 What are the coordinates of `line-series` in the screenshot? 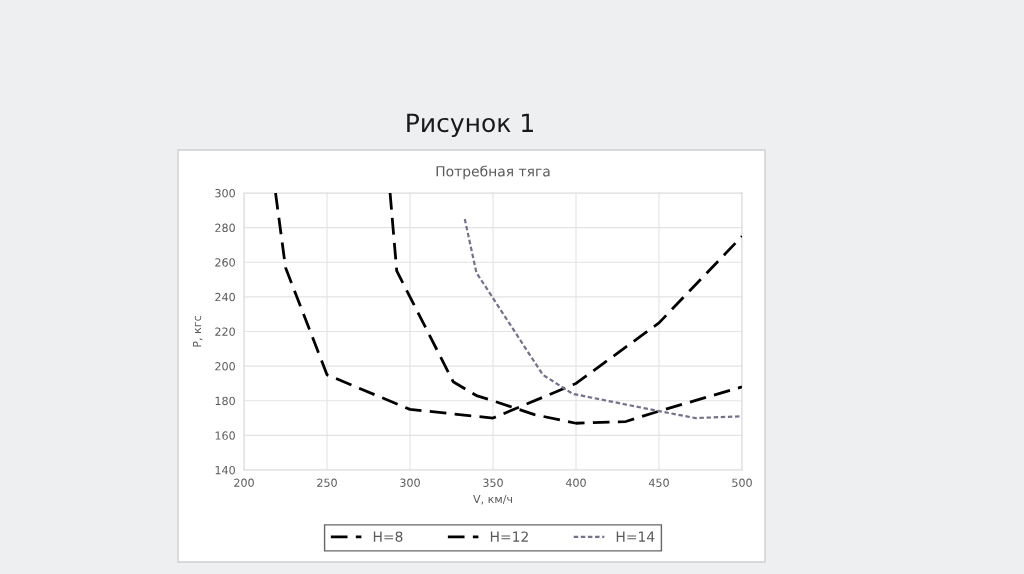 It's located at (602, 318).